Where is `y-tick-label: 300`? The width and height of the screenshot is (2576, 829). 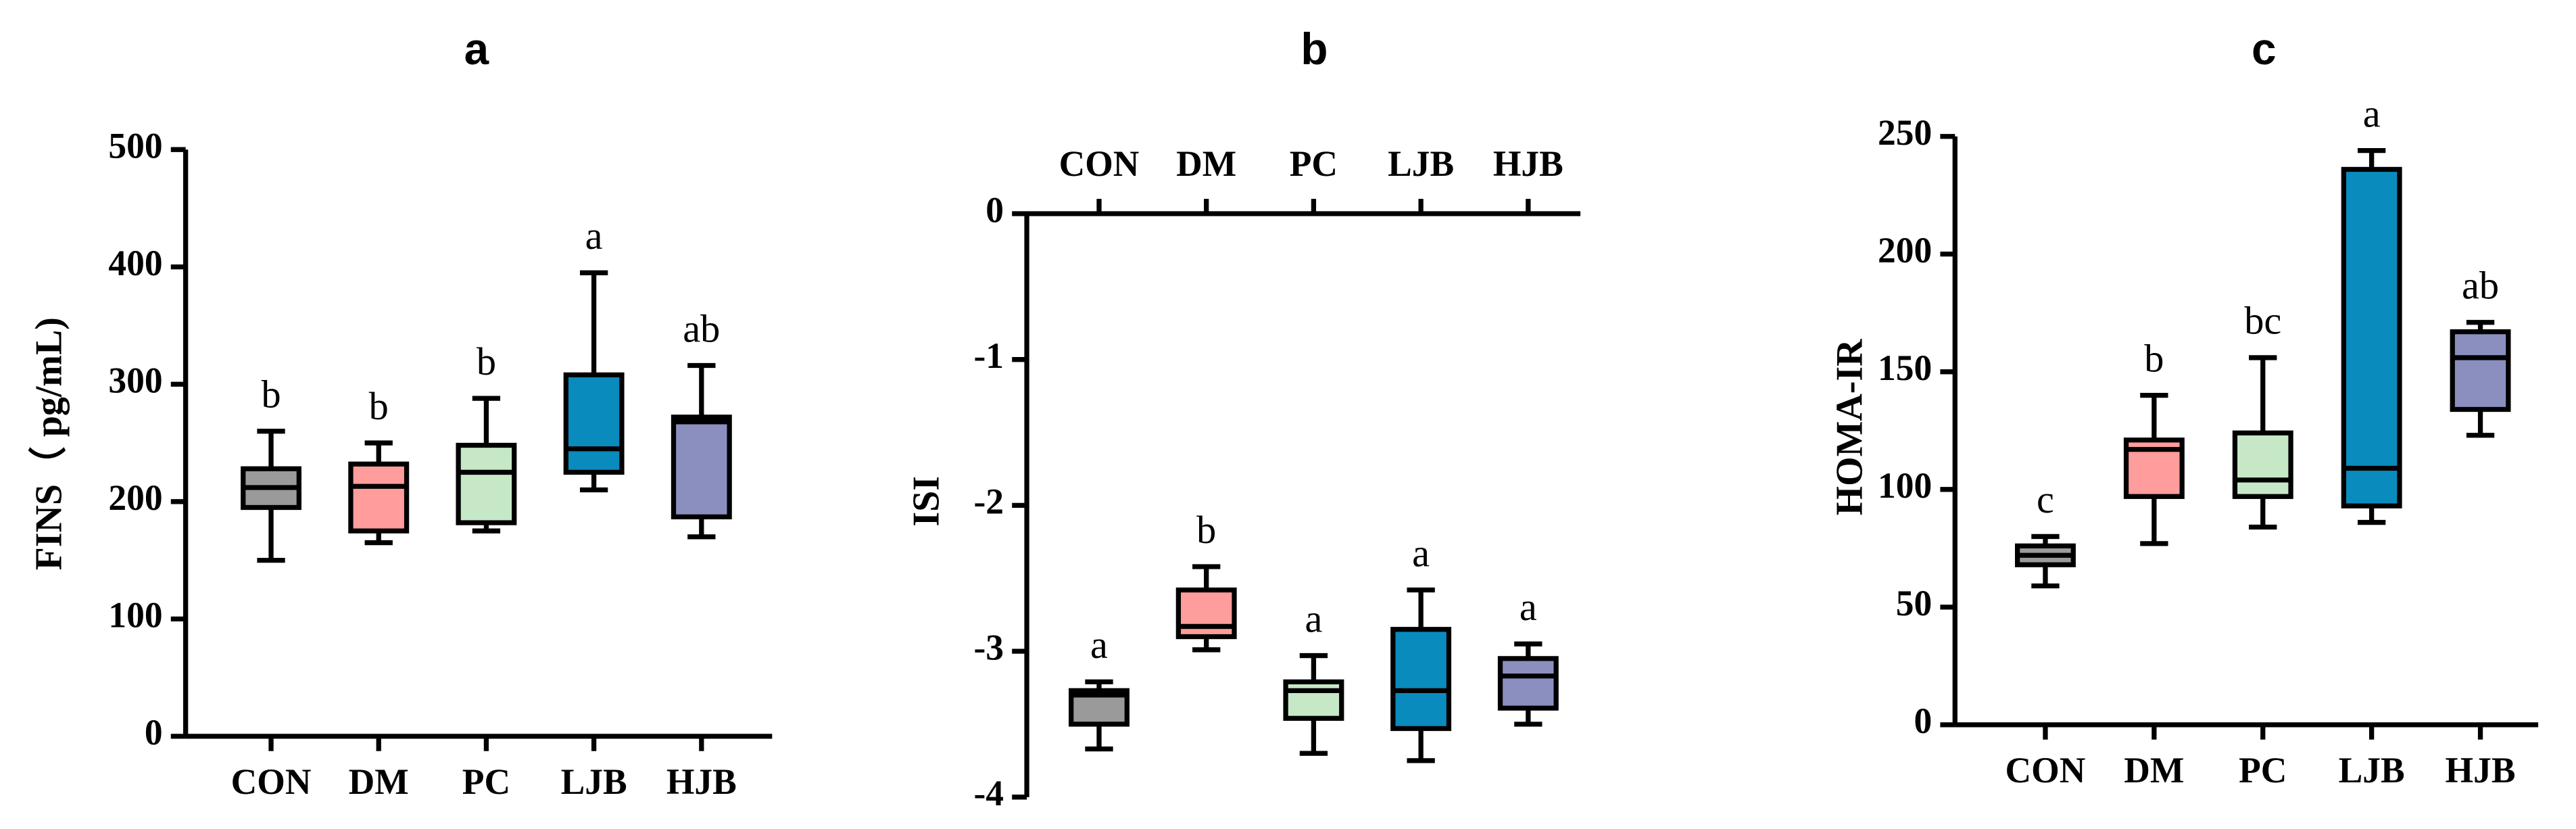 y-tick-label: 300 is located at coordinates (135, 380).